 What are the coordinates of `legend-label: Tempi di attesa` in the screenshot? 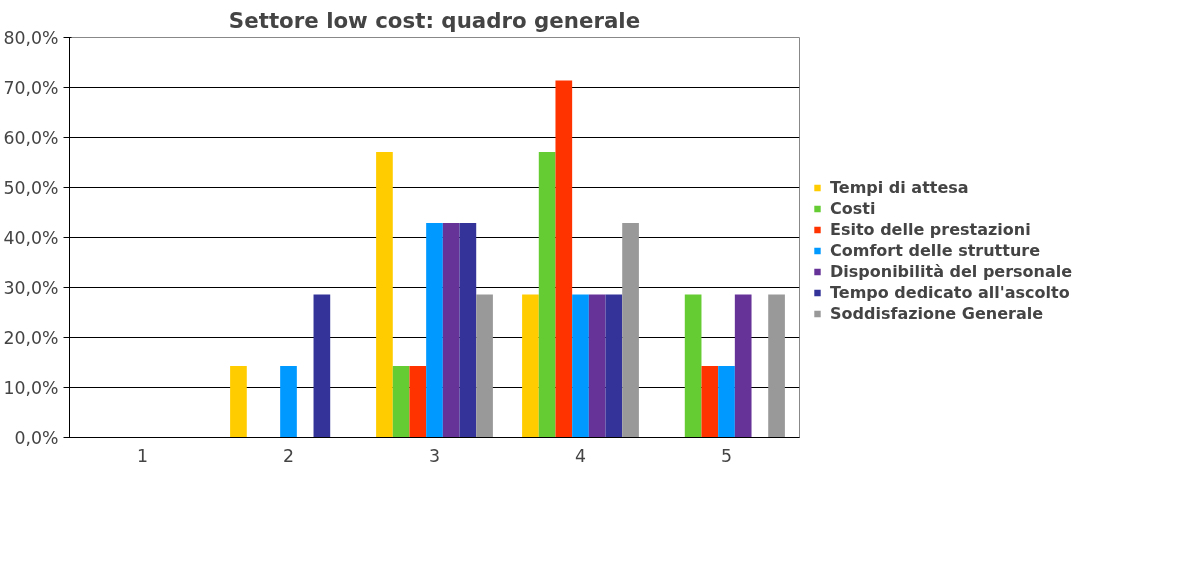 It's located at (899, 187).